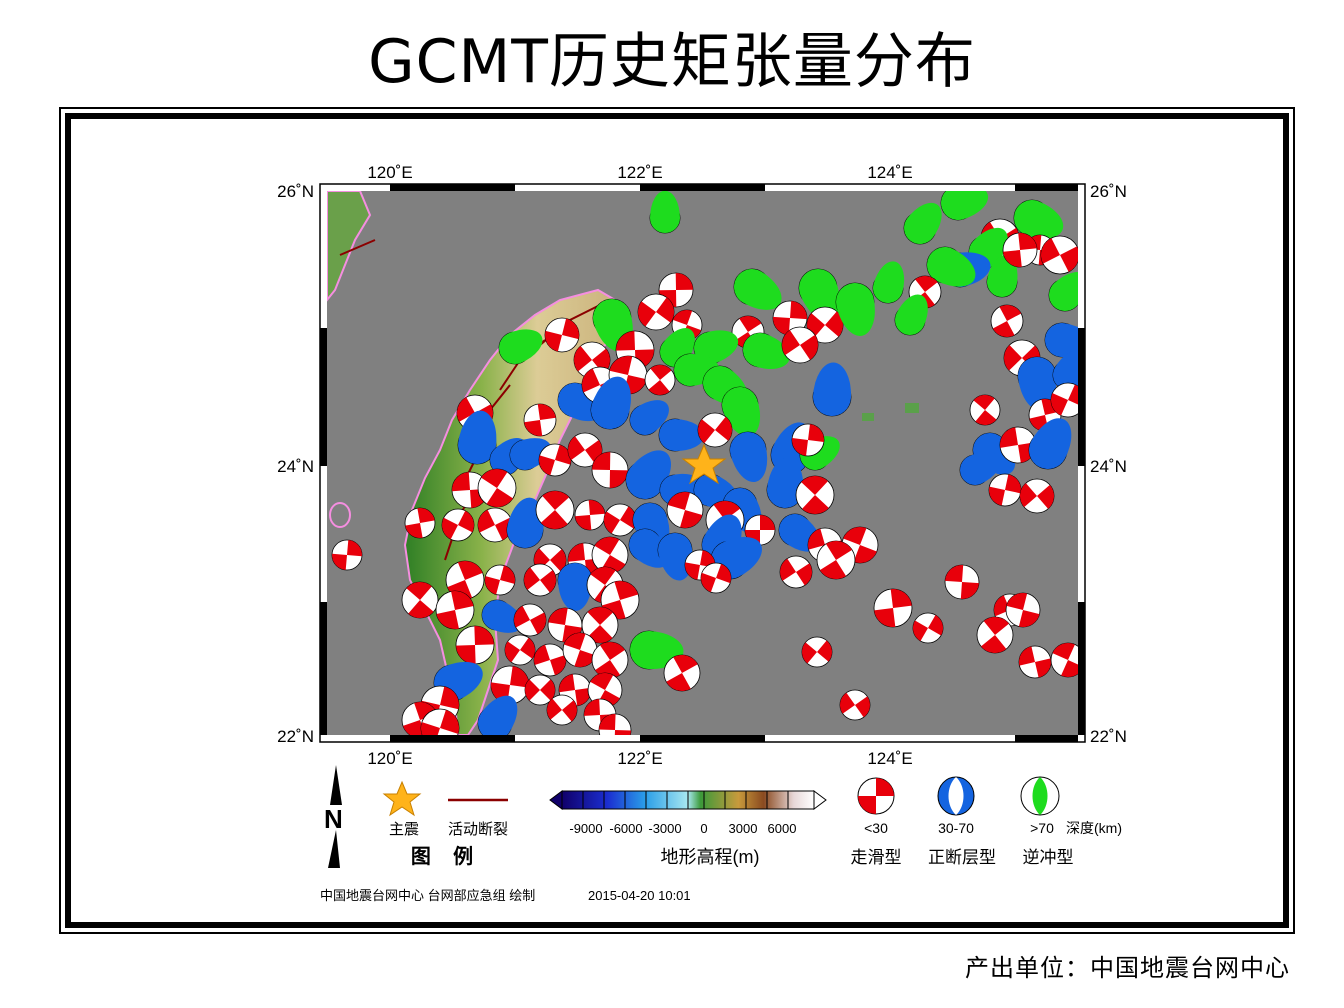 The width and height of the screenshot is (1344, 1008). I want to click on footer-datetime: 2015-04-20 10:01, so click(639, 895).